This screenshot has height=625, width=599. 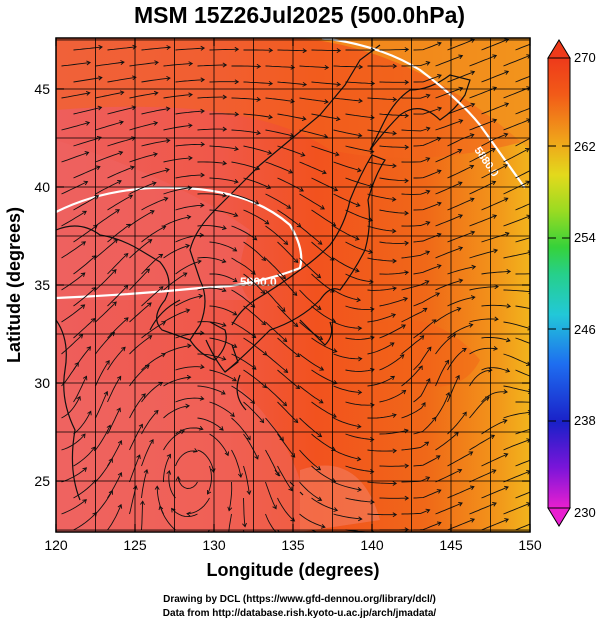 I want to click on y-tick-label: 40, so click(x=42, y=187).